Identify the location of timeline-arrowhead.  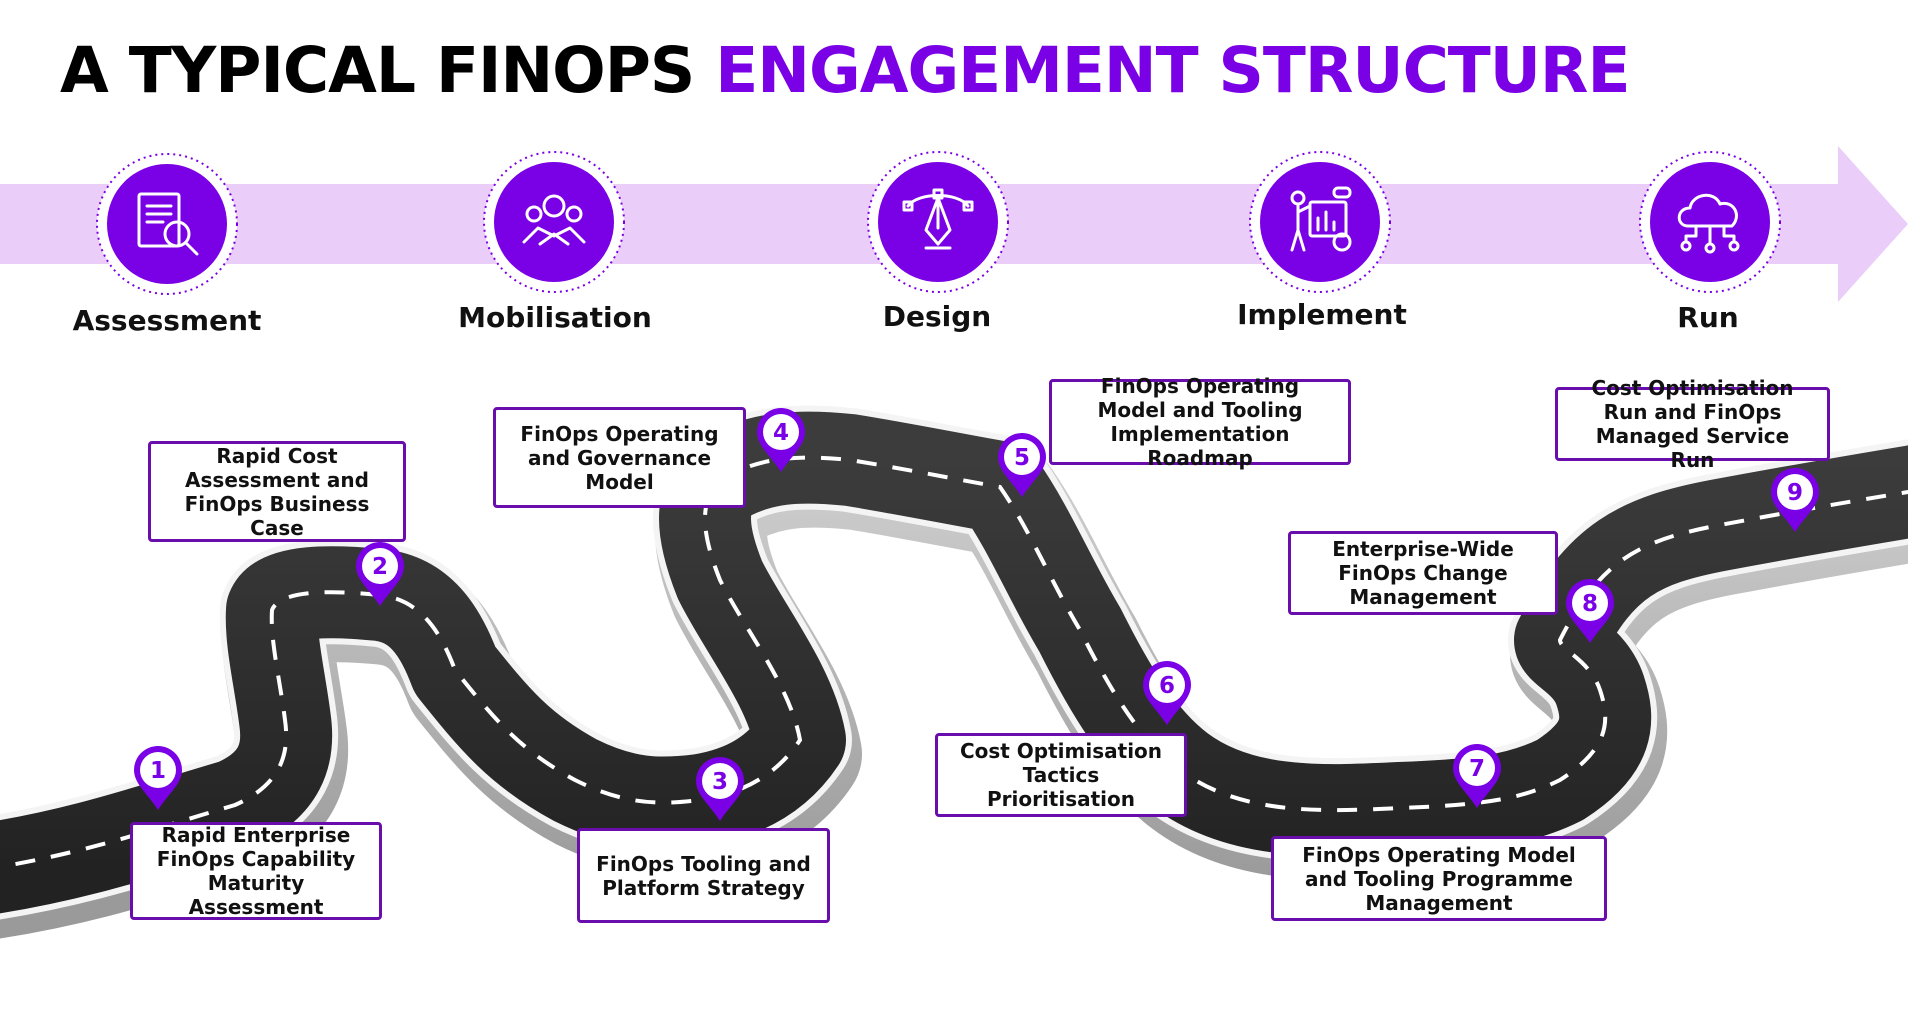
(1873, 224).